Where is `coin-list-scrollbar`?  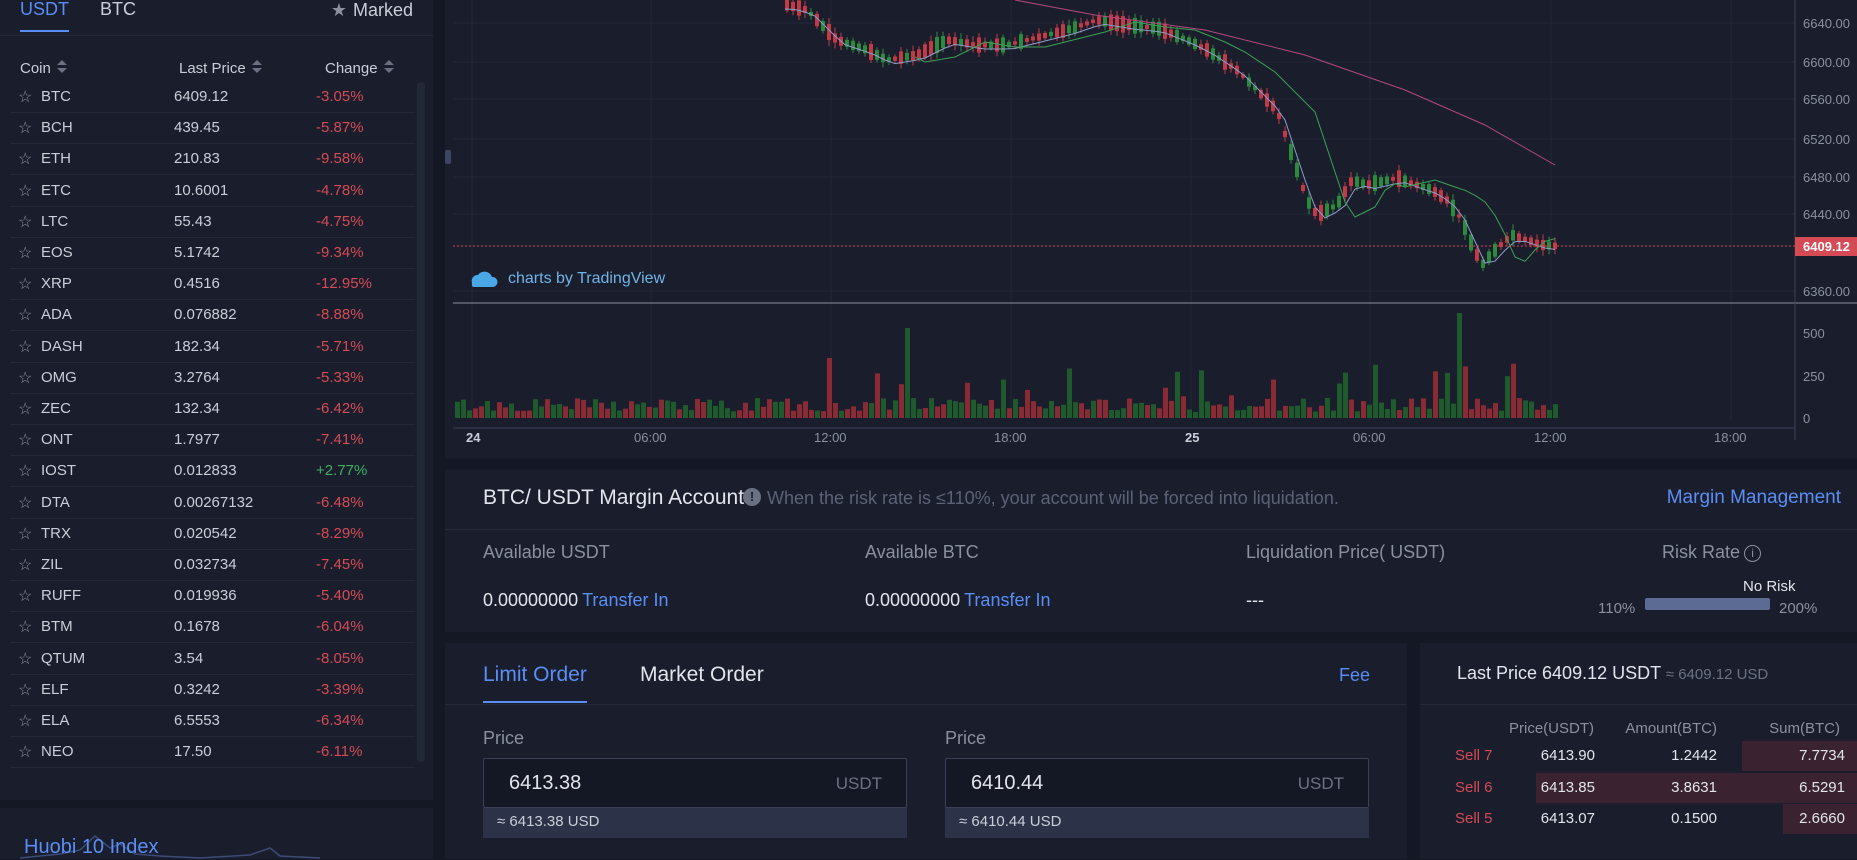
coin-list-scrollbar is located at coordinates (421, 422).